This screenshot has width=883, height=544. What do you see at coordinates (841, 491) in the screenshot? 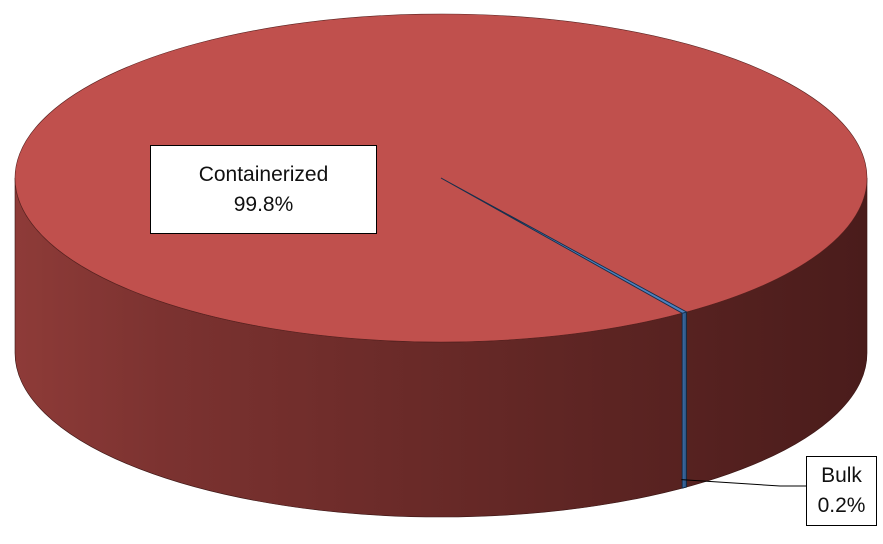
I see `data-label-bulk: Bulk 0.2%` at bounding box center [841, 491].